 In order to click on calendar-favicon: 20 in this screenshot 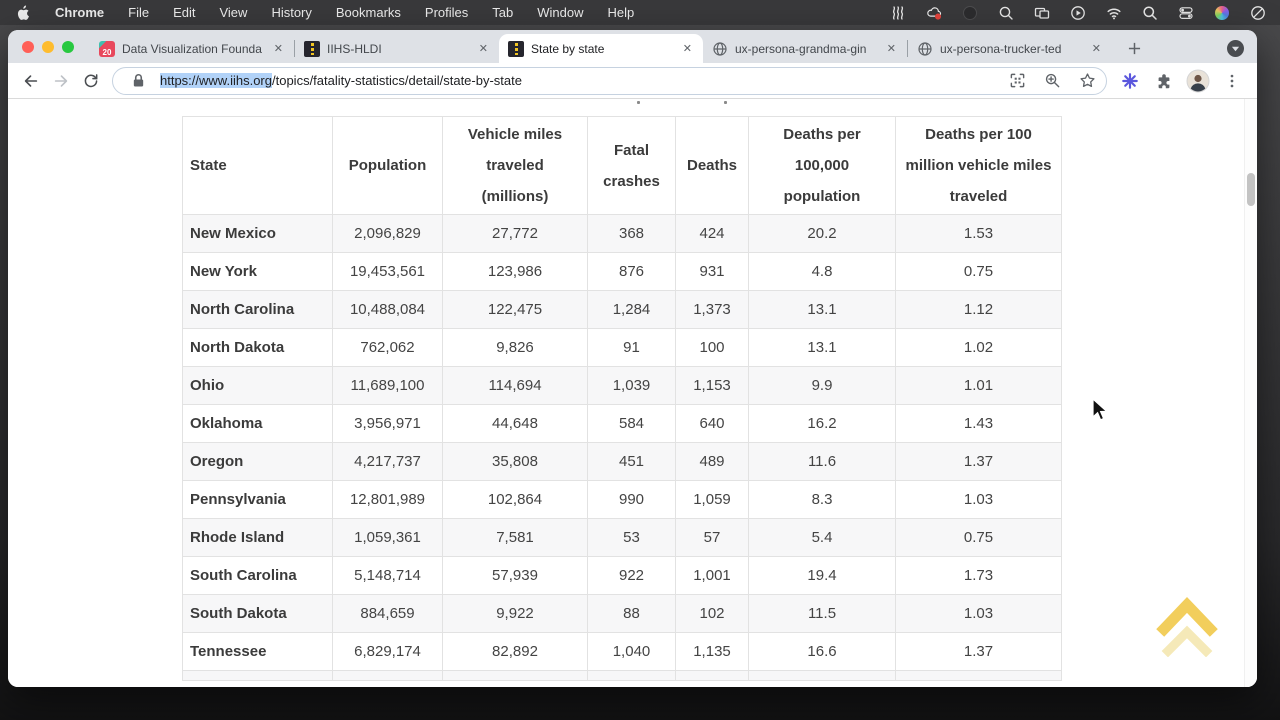, I will do `click(107, 48)`.